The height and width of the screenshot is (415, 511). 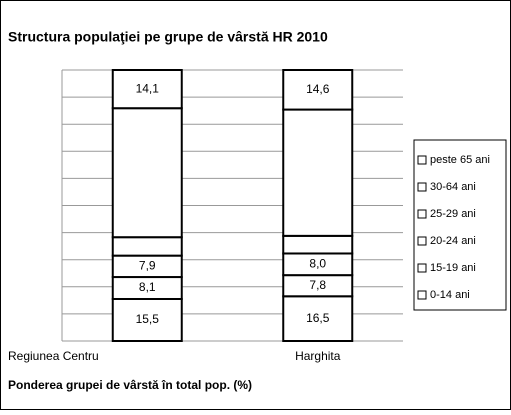 I want to click on legend-label: 0-14 ani, so click(x=450, y=295).